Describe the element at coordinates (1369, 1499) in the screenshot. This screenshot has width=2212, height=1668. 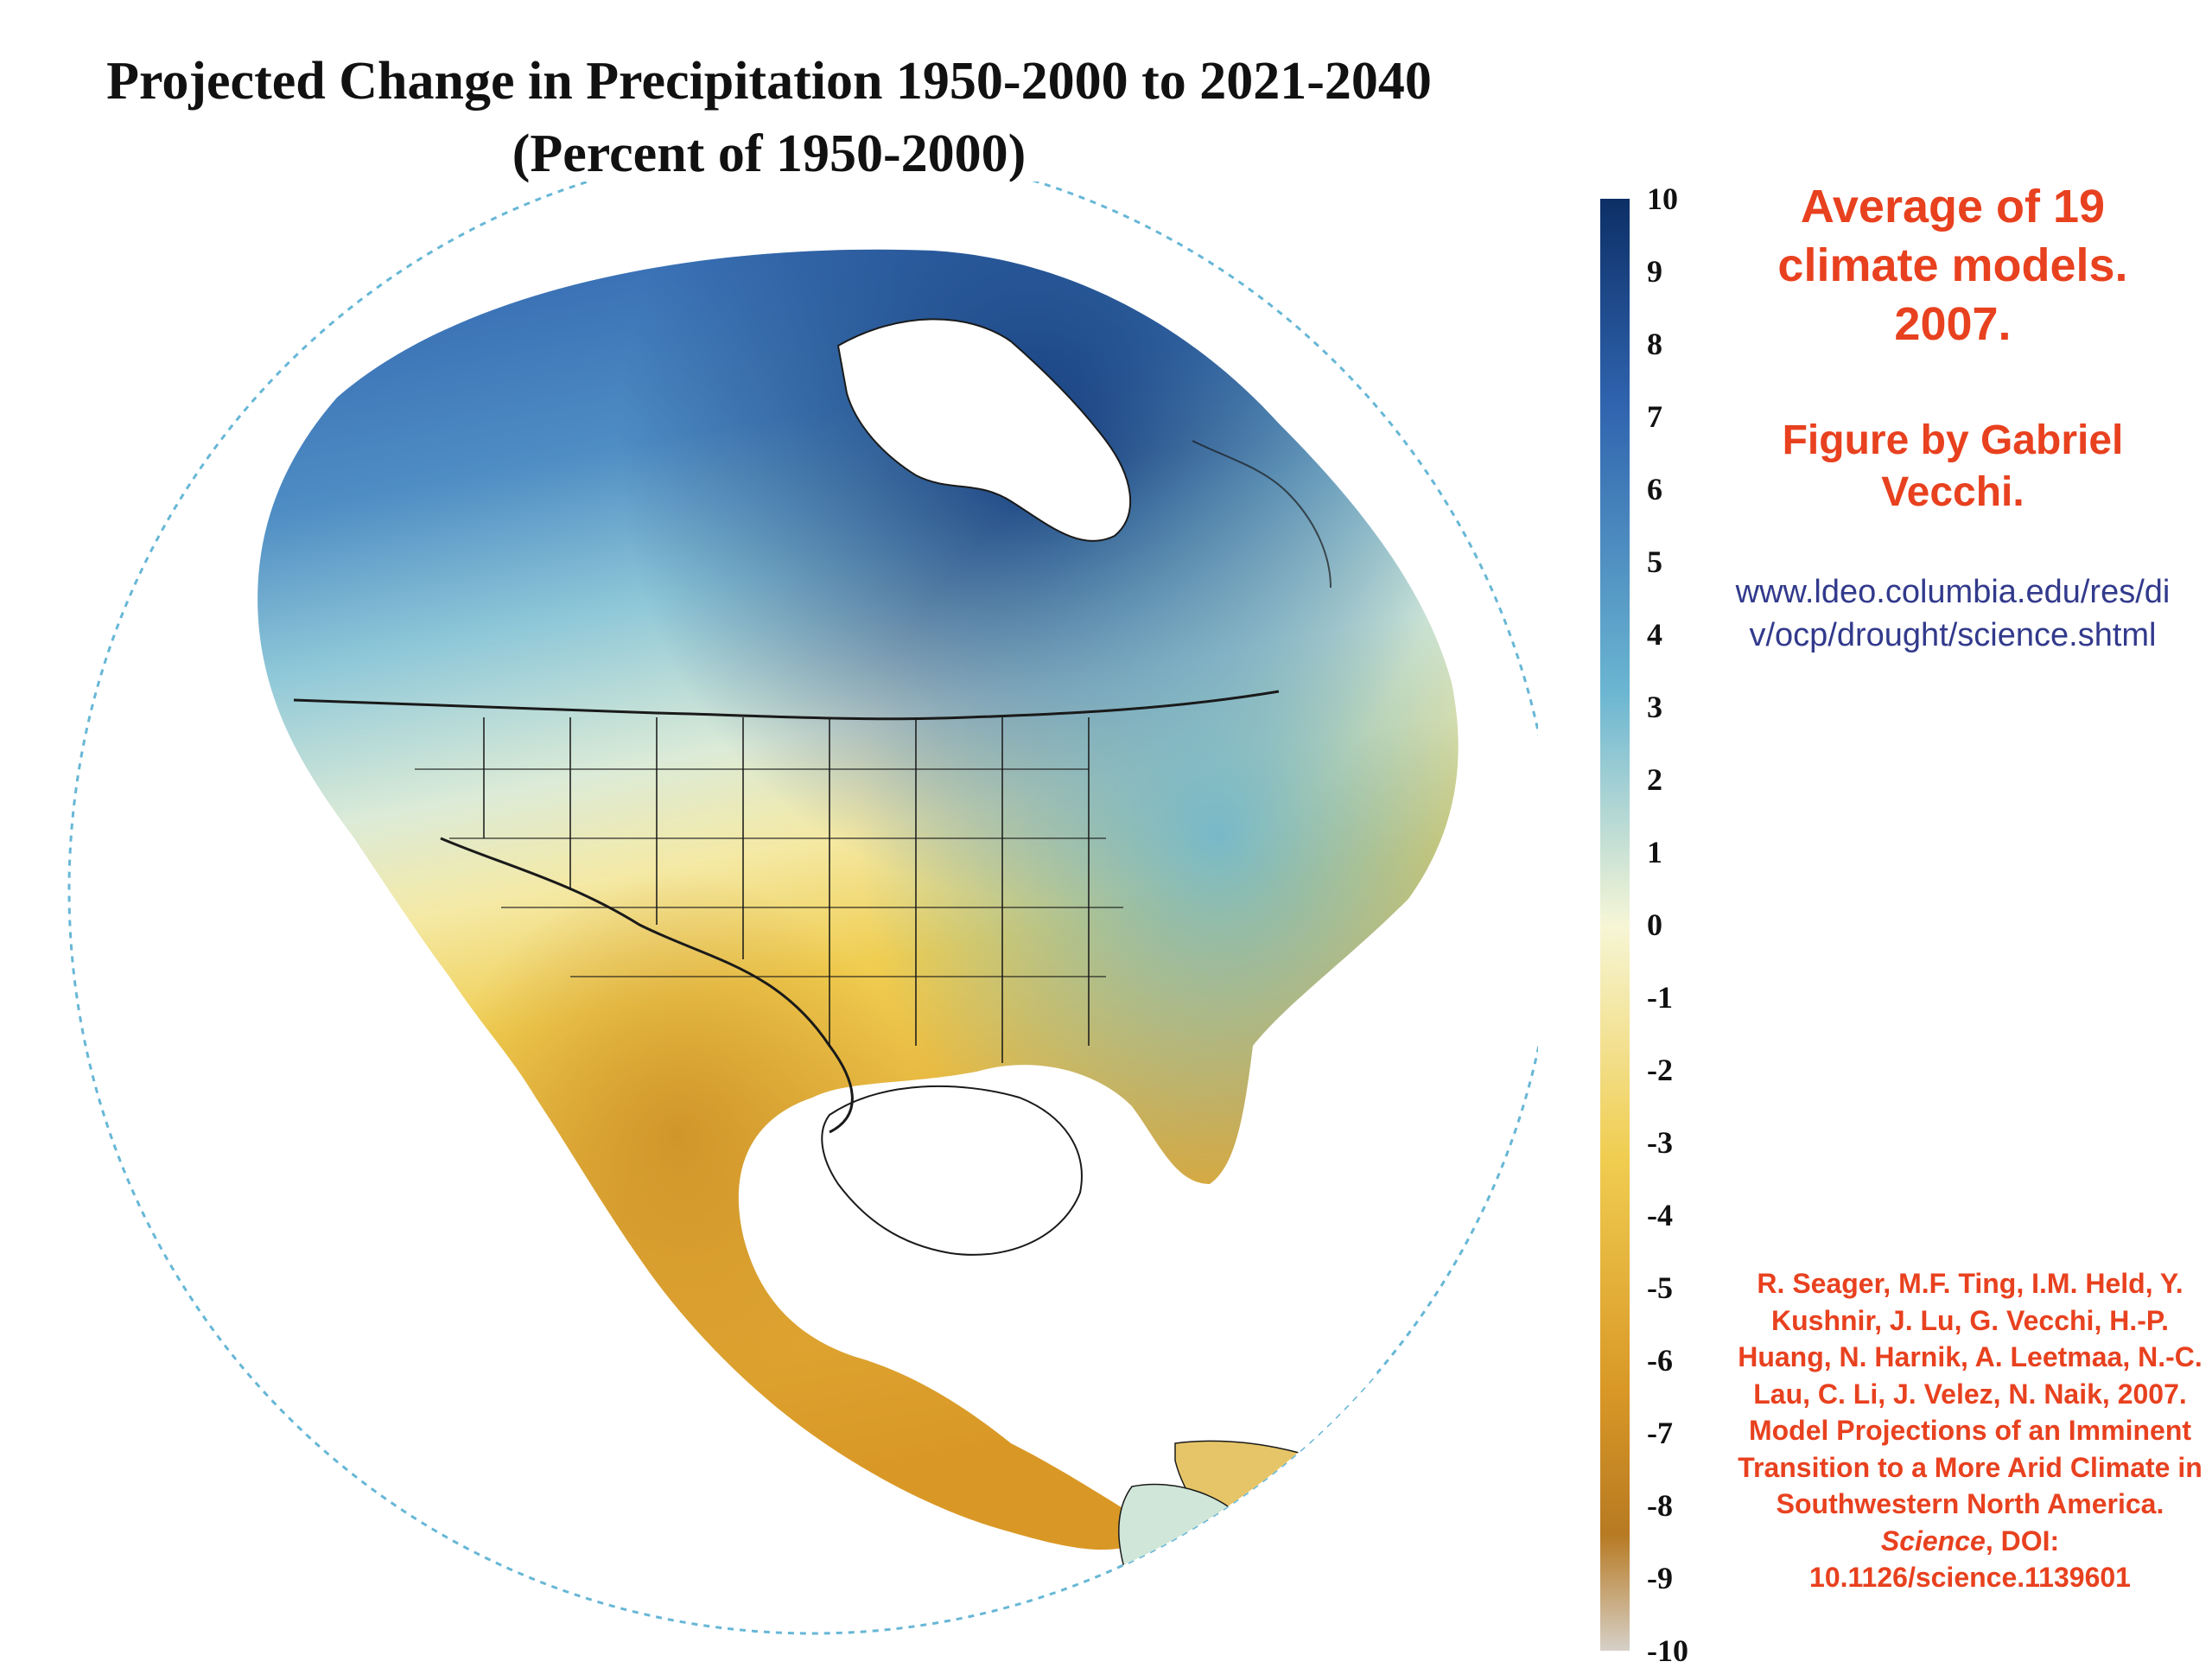
I see `caribbean-sea` at that location.